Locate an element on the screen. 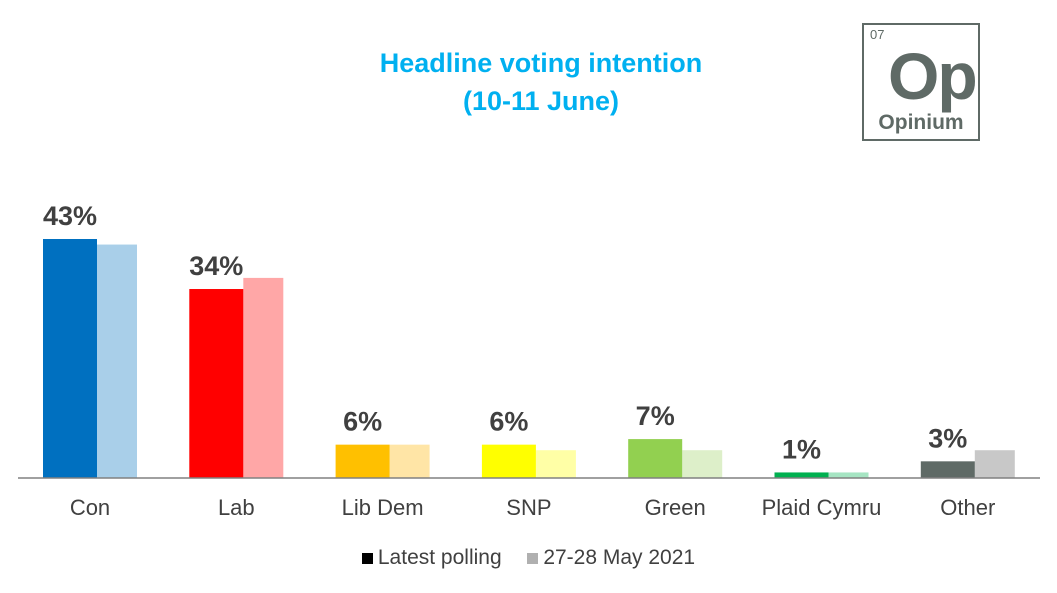 The width and height of the screenshot is (1057, 593). chart-subtitle: (10-11 June) is located at coordinates (541, 101).